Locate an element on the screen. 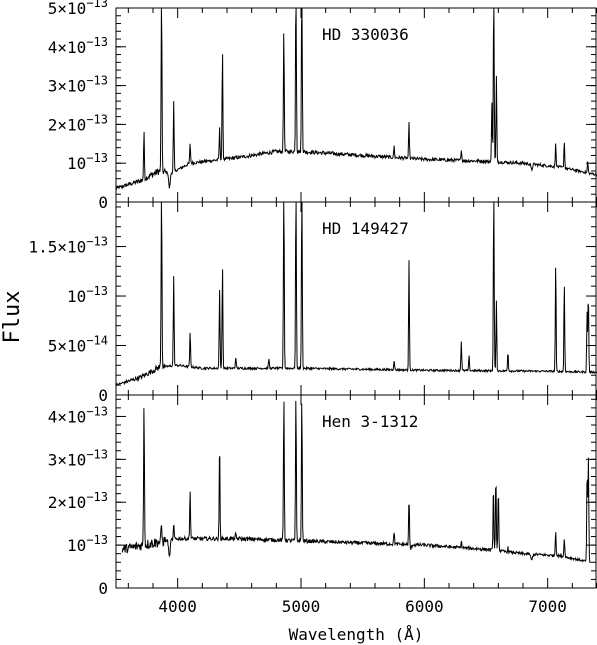 The width and height of the screenshot is (597, 645). y-axis-label: Flux is located at coordinates (12, 317).